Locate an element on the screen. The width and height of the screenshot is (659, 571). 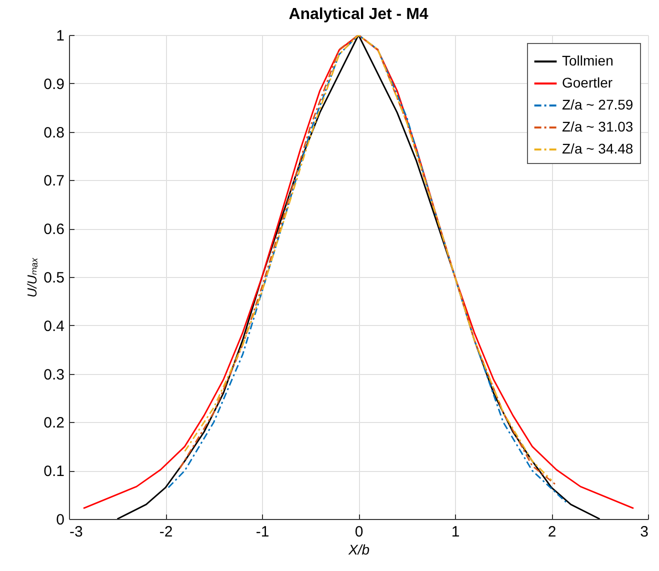
x-tick-label: -1 is located at coordinates (263, 532).